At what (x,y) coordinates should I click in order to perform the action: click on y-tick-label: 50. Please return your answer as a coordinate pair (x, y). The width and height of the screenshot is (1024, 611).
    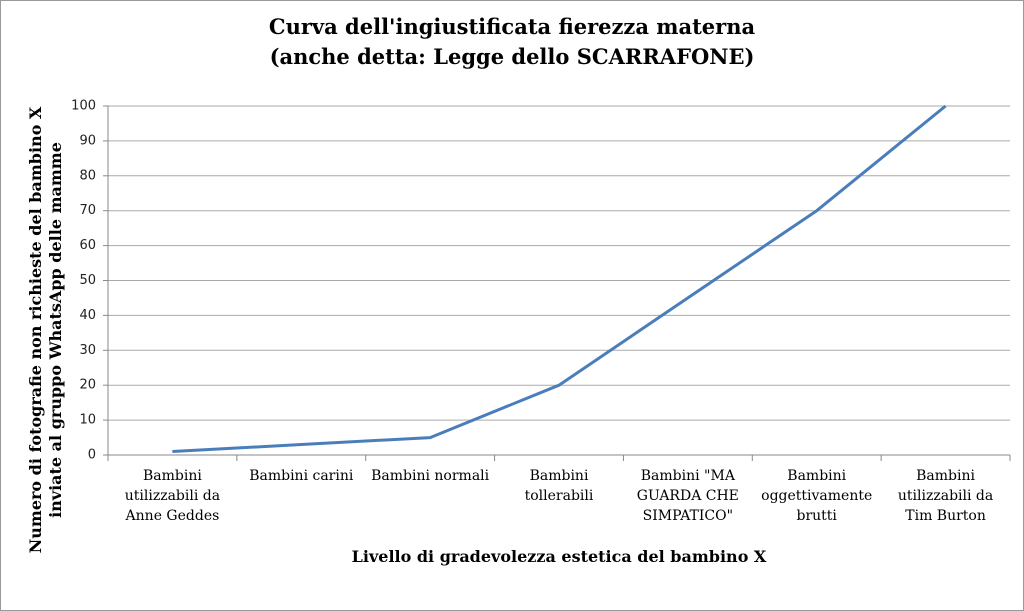
    Looking at the image, I should click on (87, 280).